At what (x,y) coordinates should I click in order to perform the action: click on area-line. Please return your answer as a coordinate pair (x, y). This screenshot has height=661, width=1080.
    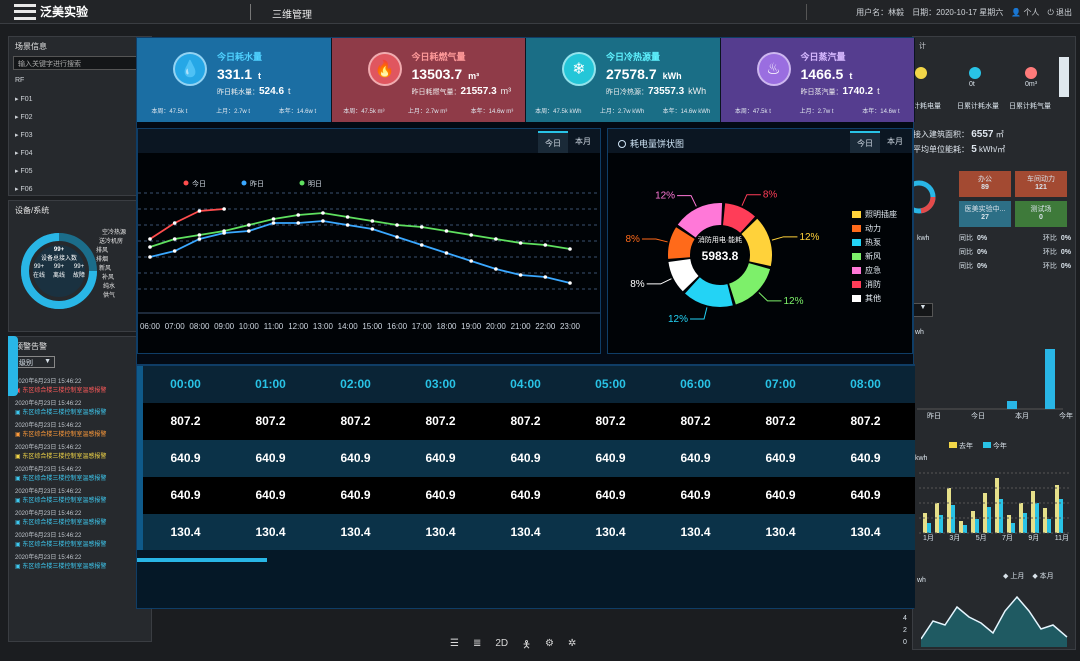
    Looking at the image, I should click on (994, 617).